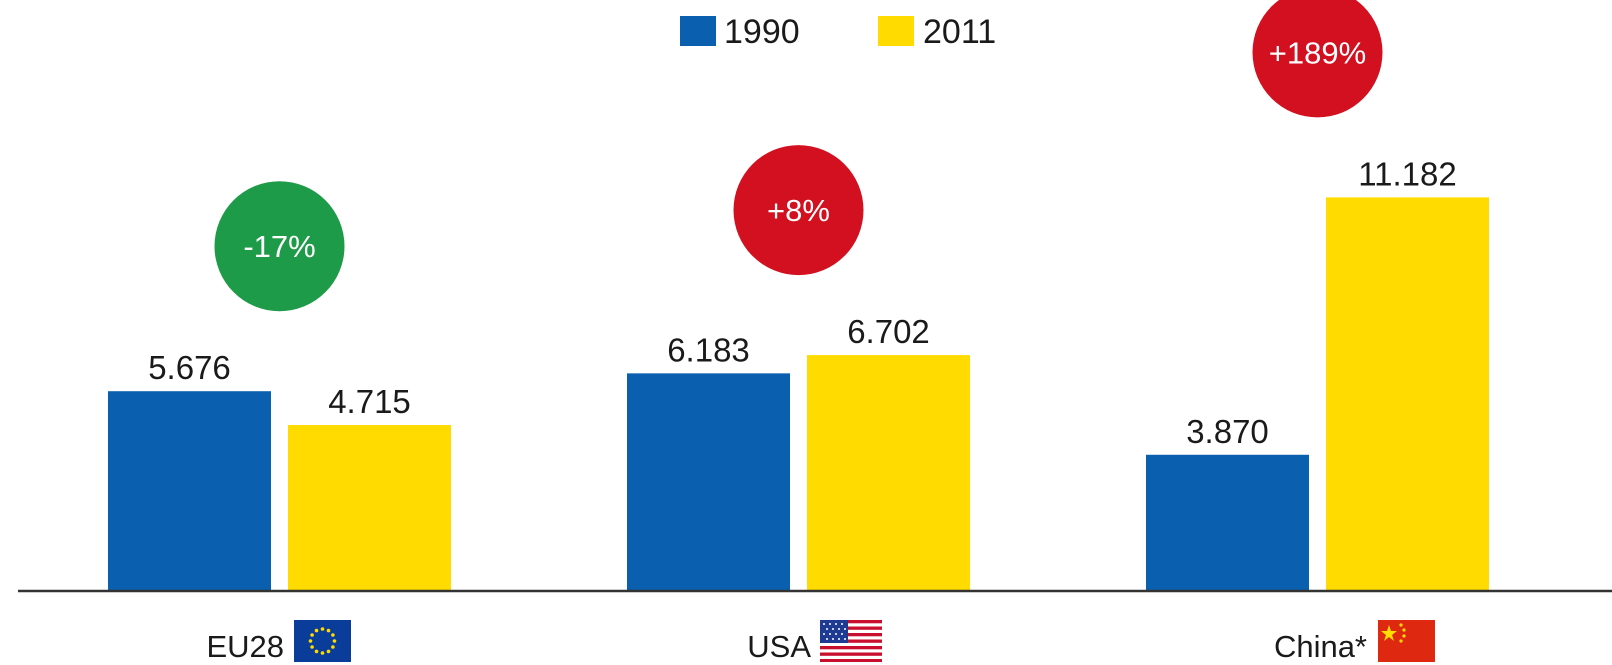 The image size is (1612, 665). What do you see at coordinates (851, 641) in the screenshot?
I see `us-flag-icon` at bounding box center [851, 641].